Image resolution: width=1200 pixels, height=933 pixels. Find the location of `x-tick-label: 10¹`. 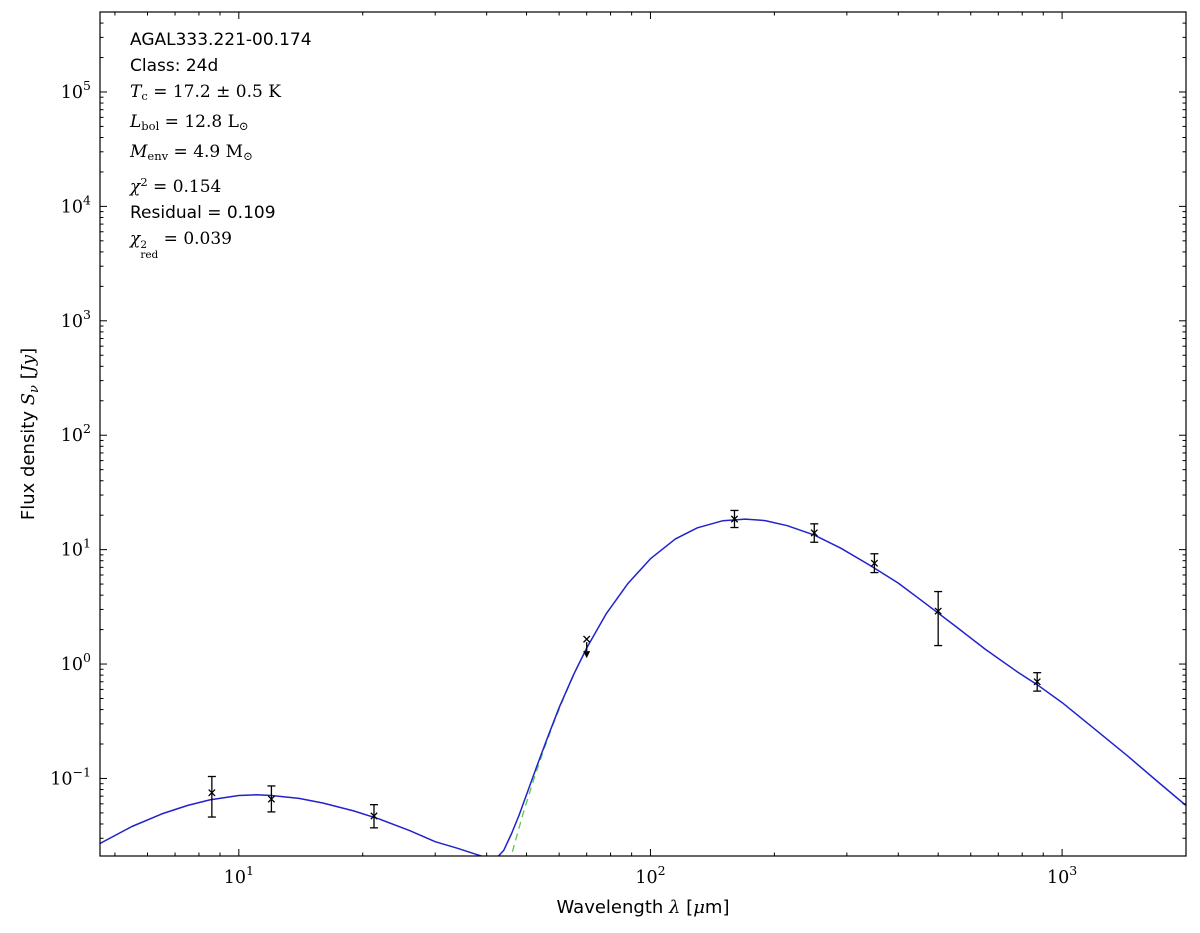

x-tick-label: 10¹ is located at coordinates (239, 875).